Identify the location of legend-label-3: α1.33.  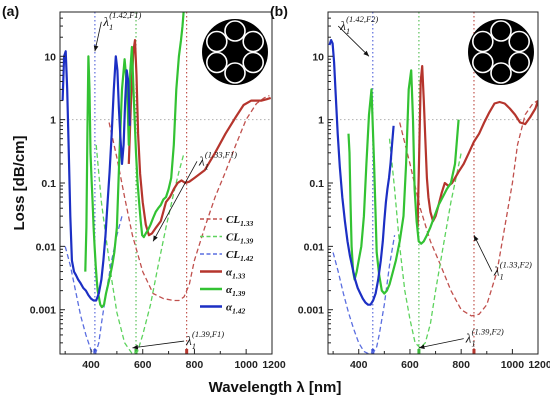
(235, 274).